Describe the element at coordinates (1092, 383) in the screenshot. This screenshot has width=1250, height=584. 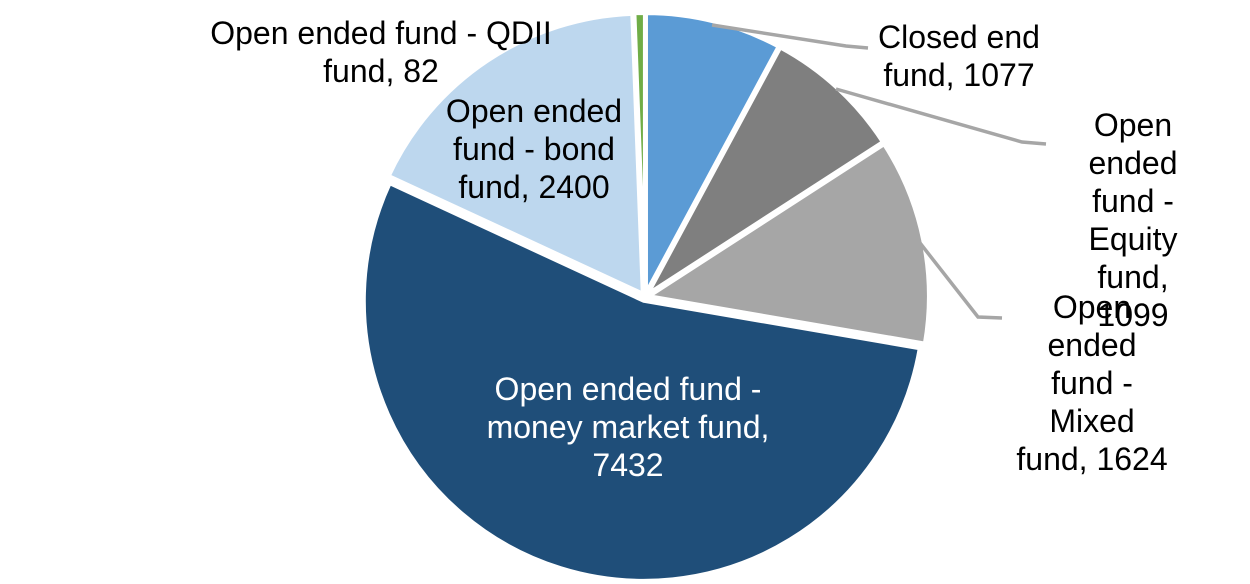
I see `label-open-ended-mixed-fund: Open ended fund - Mixed fund, 1624` at that location.